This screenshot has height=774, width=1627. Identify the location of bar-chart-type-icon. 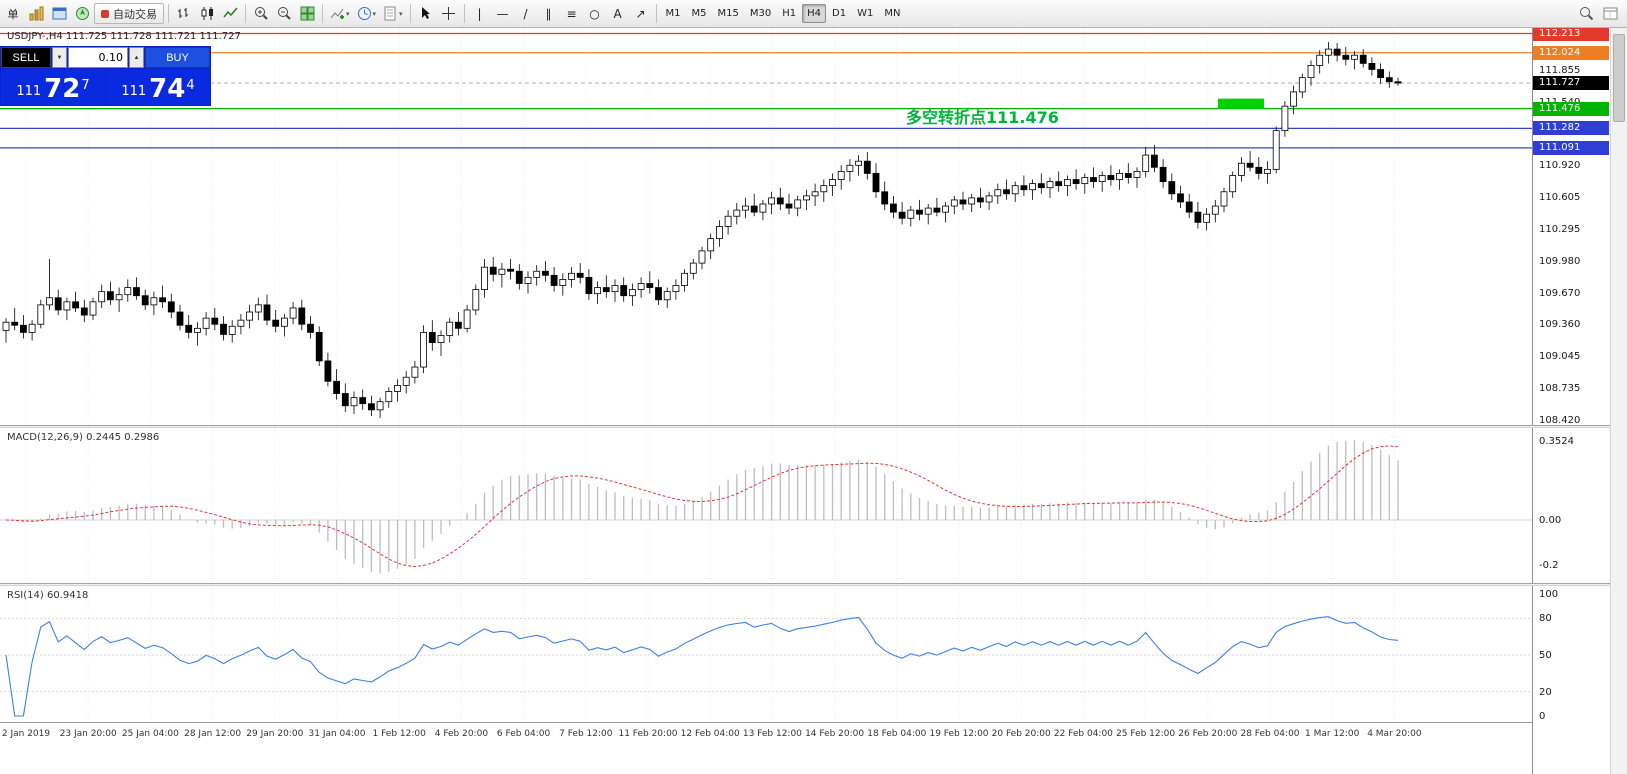
(184, 14).